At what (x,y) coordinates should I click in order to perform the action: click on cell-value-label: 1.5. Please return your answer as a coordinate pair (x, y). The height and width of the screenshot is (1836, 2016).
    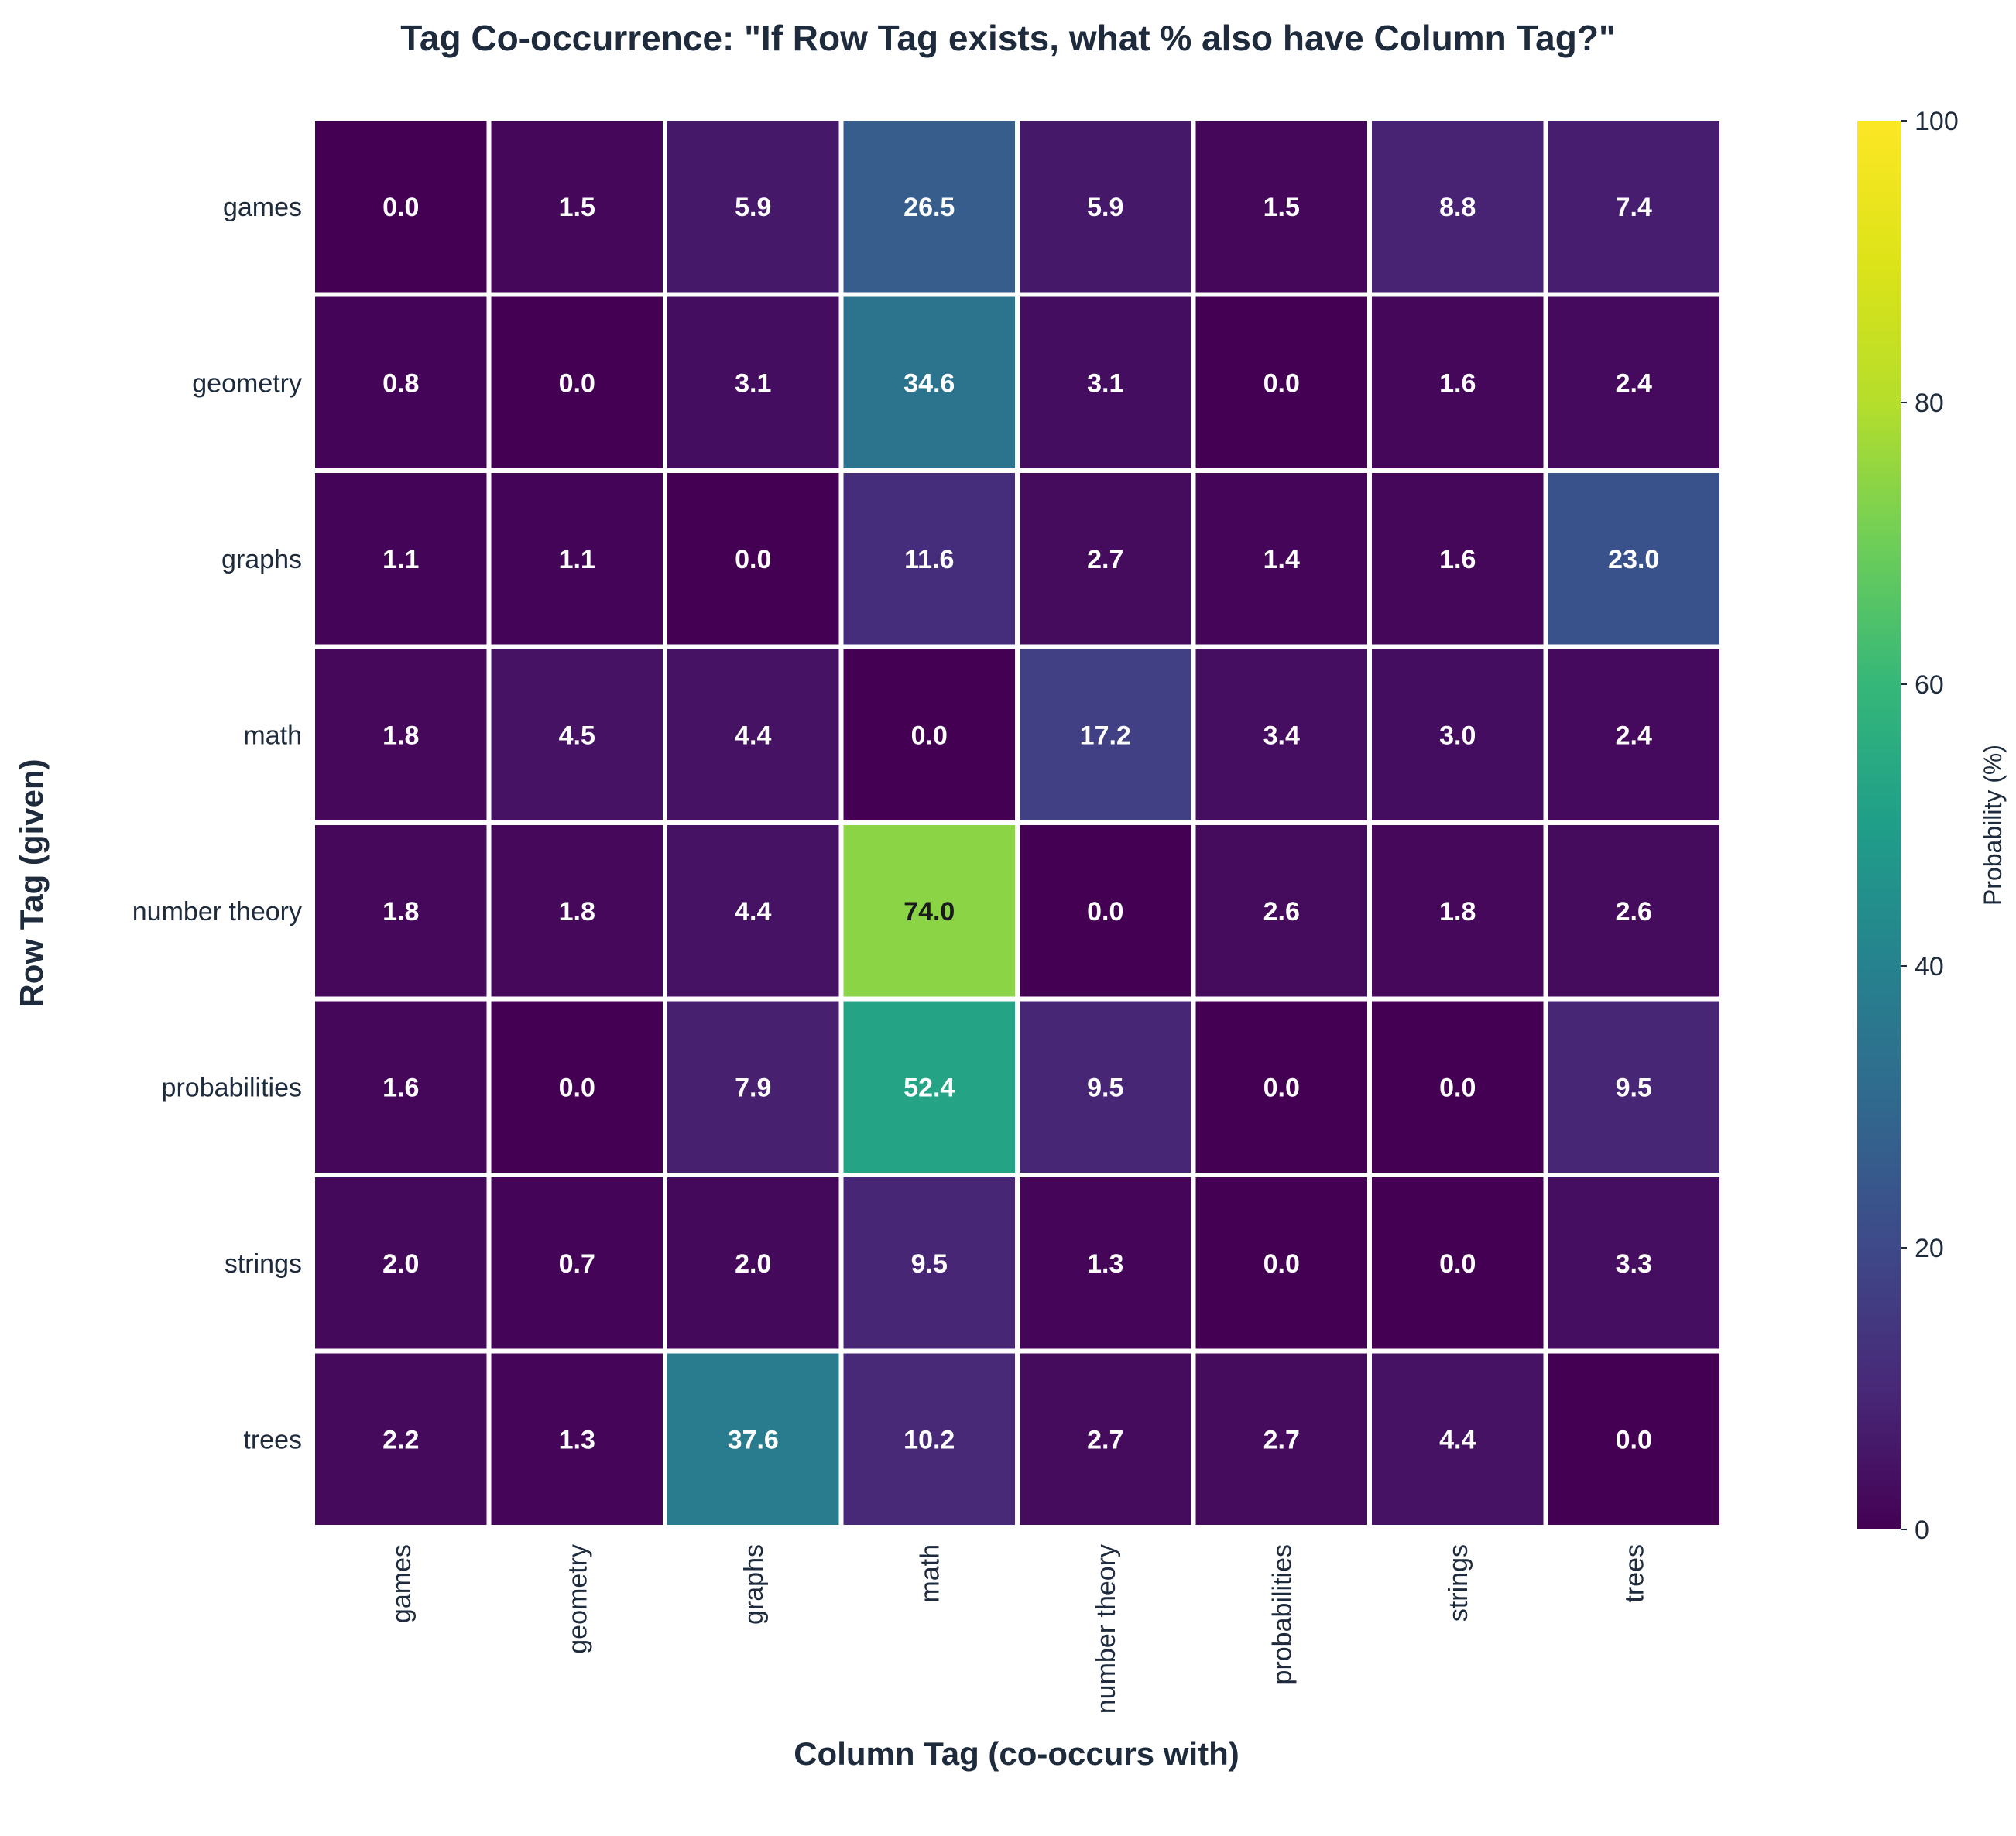
    Looking at the image, I should click on (1281, 207).